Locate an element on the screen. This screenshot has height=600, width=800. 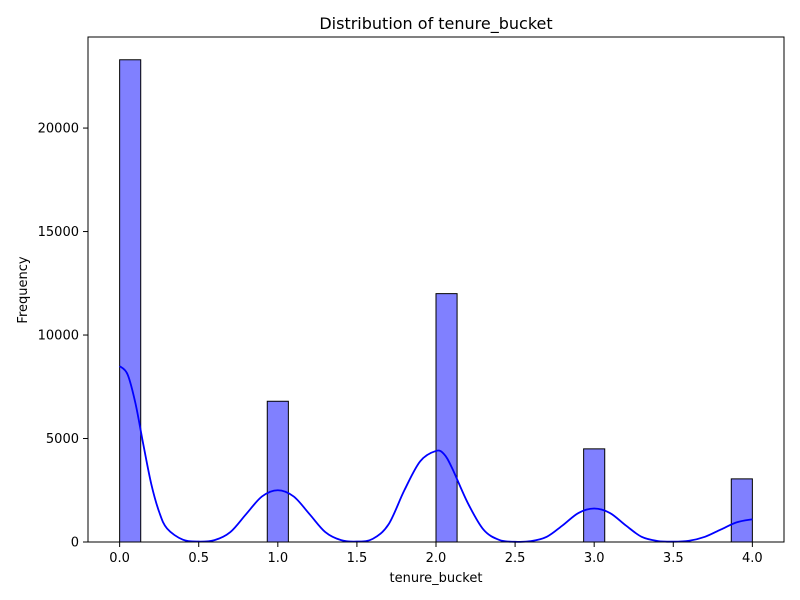
y-tick-label: 10000 is located at coordinates (58, 336).